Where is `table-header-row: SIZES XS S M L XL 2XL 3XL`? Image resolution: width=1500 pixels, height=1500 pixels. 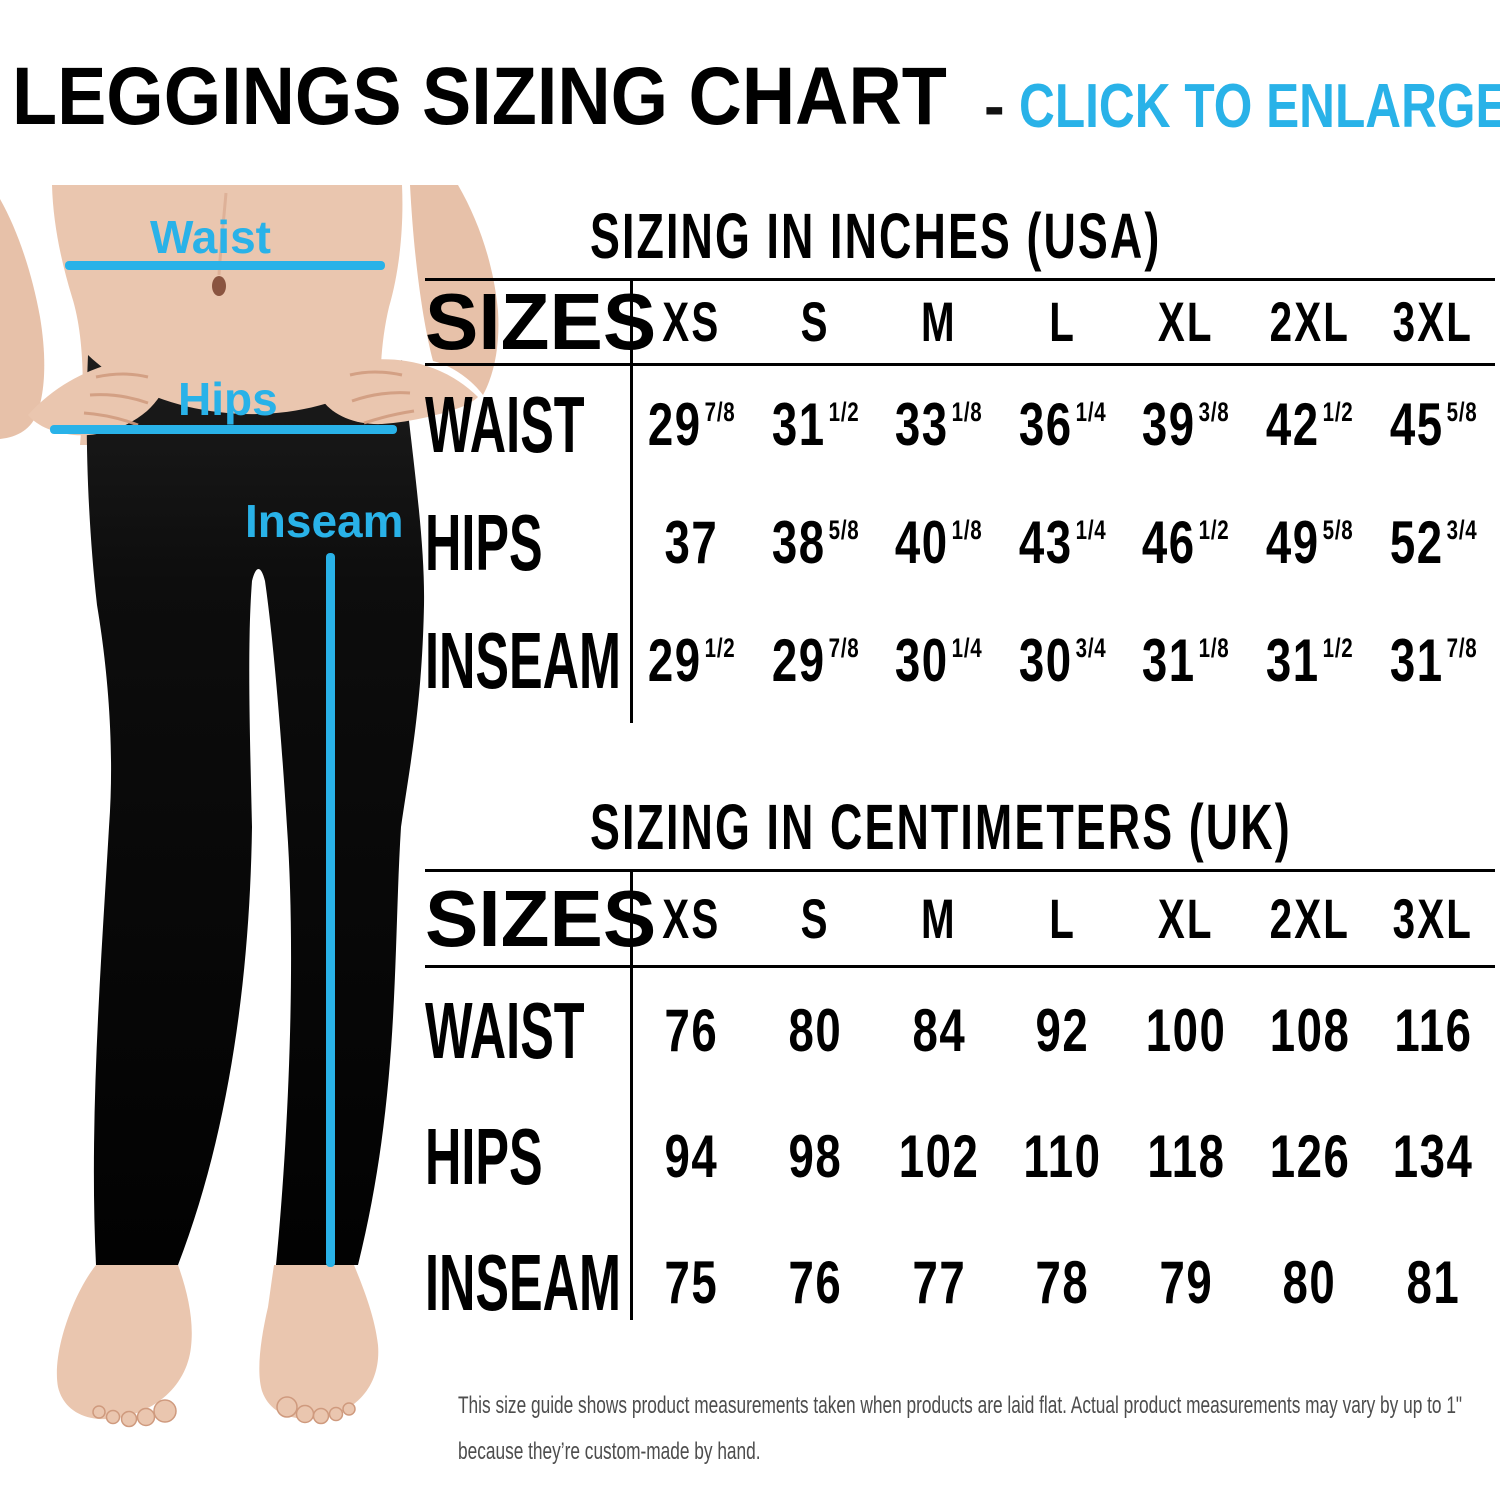
table-header-row: SIZES XS S M L XL 2XL 3XL is located at coordinates (960, 322).